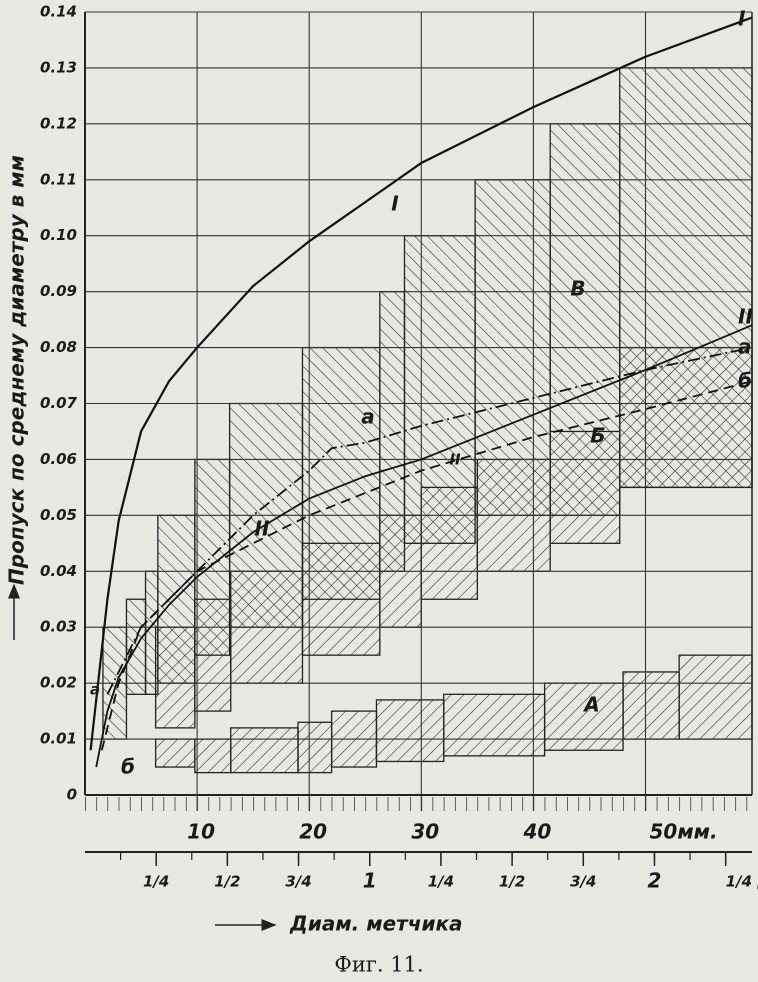 The image size is (758, 982). I want to click on x-tick-label: 50мм., so click(684, 832).